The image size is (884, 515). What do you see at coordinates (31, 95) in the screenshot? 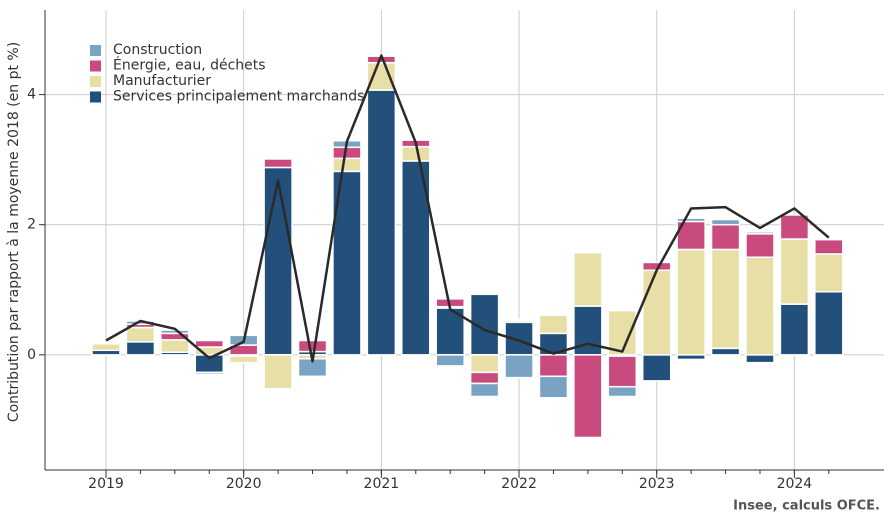
I see `y-tick-label: 4` at bounding box center [31, 95].